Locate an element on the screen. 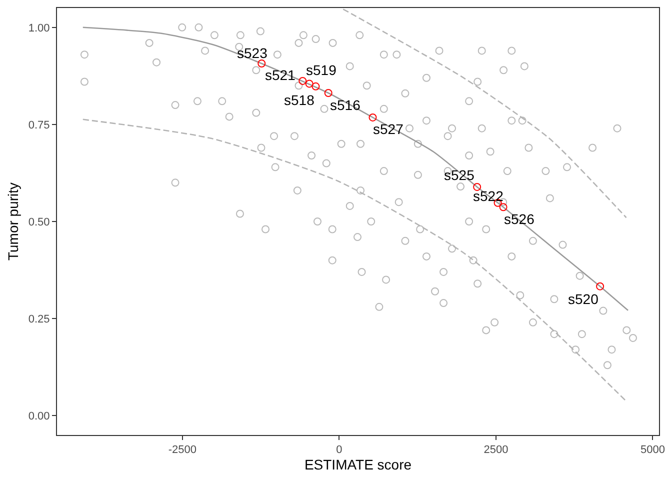 This screenshot has width=672, height=480. annotation: s516 is located at coordinates (345, 105).